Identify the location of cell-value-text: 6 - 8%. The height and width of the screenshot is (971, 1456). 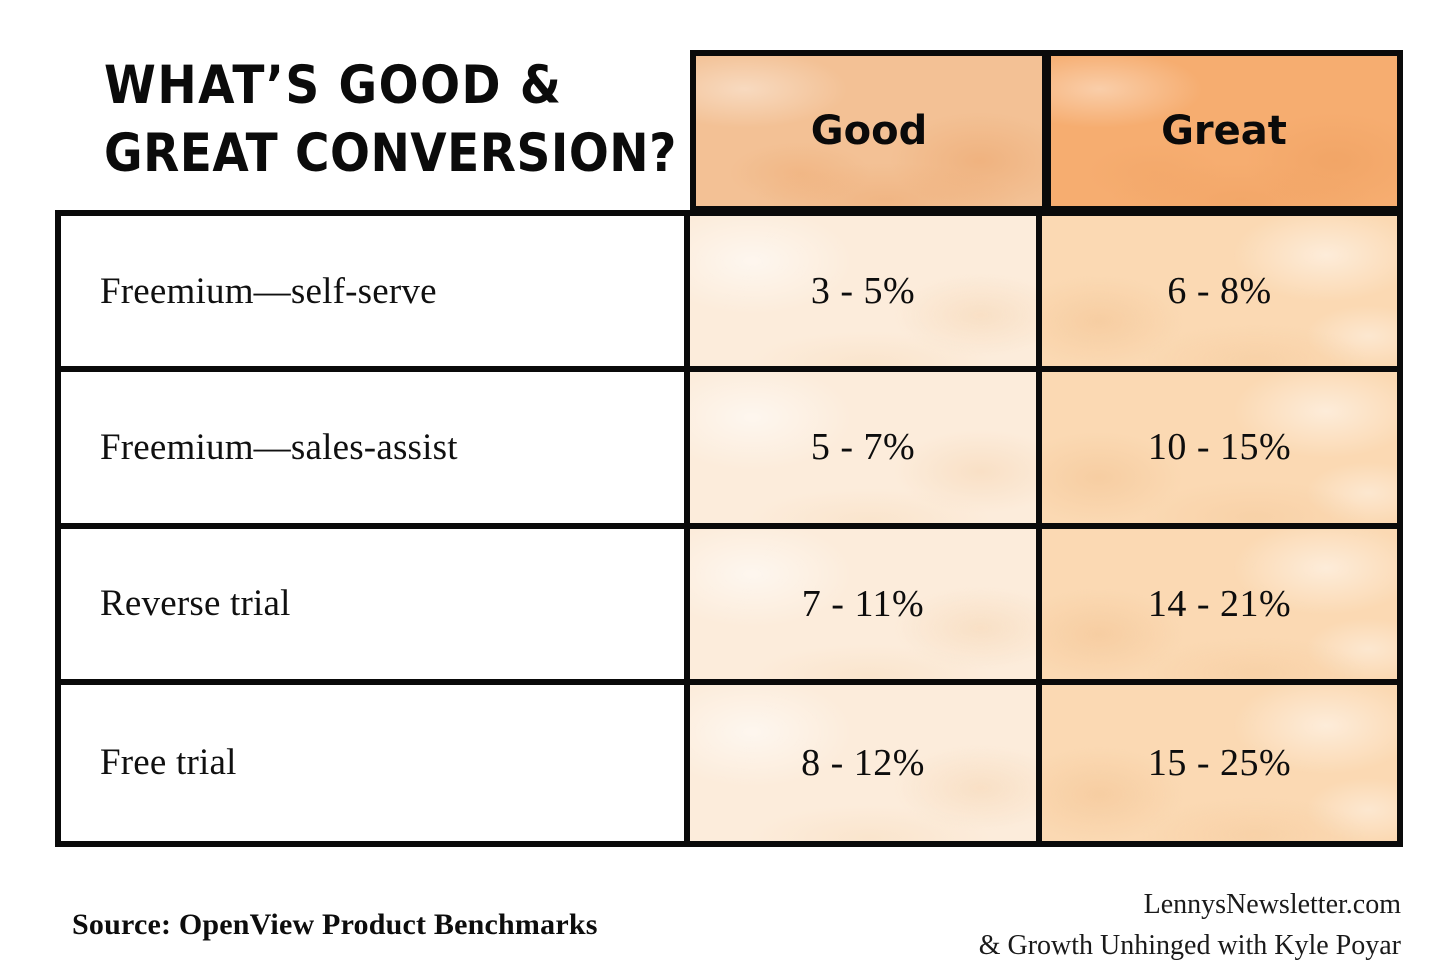
(1219, 291).